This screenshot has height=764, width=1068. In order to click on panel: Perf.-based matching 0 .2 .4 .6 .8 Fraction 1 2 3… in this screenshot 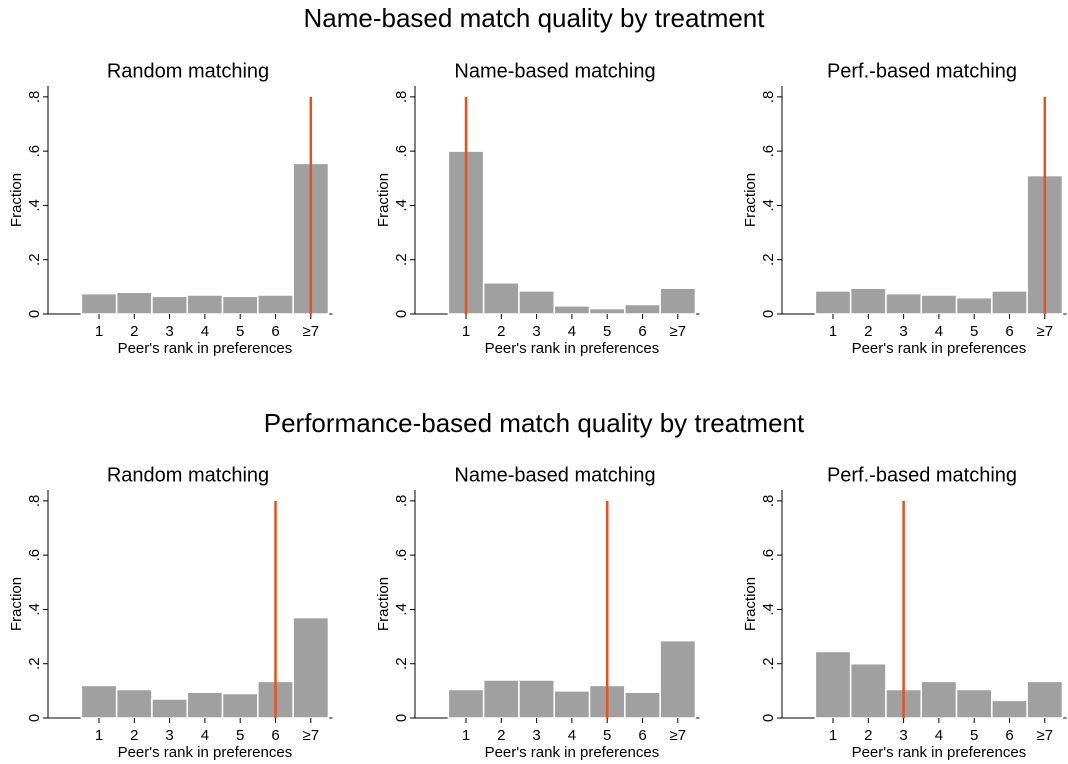, I will do `click(904, 208)`.